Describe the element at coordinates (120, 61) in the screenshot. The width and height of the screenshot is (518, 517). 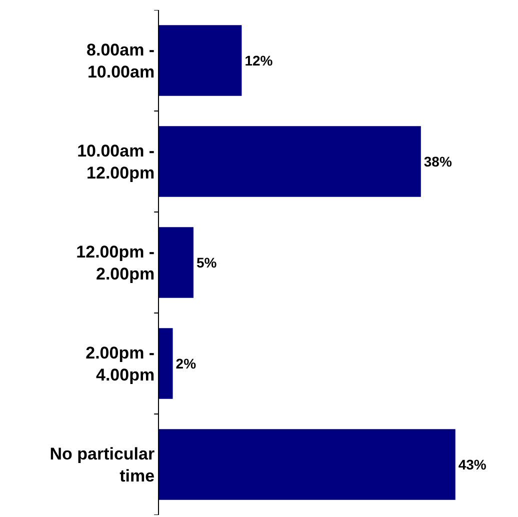
I see `y-tick-label: 8.00am - 10.00am` at that location.